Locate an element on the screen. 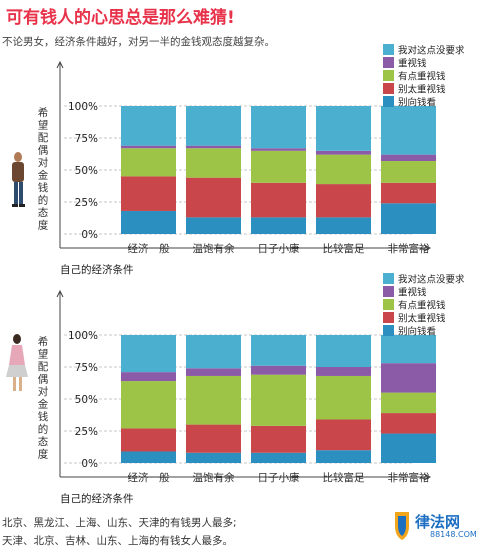  legend-label: 别向钱看 is located at coordinates (417, 332).